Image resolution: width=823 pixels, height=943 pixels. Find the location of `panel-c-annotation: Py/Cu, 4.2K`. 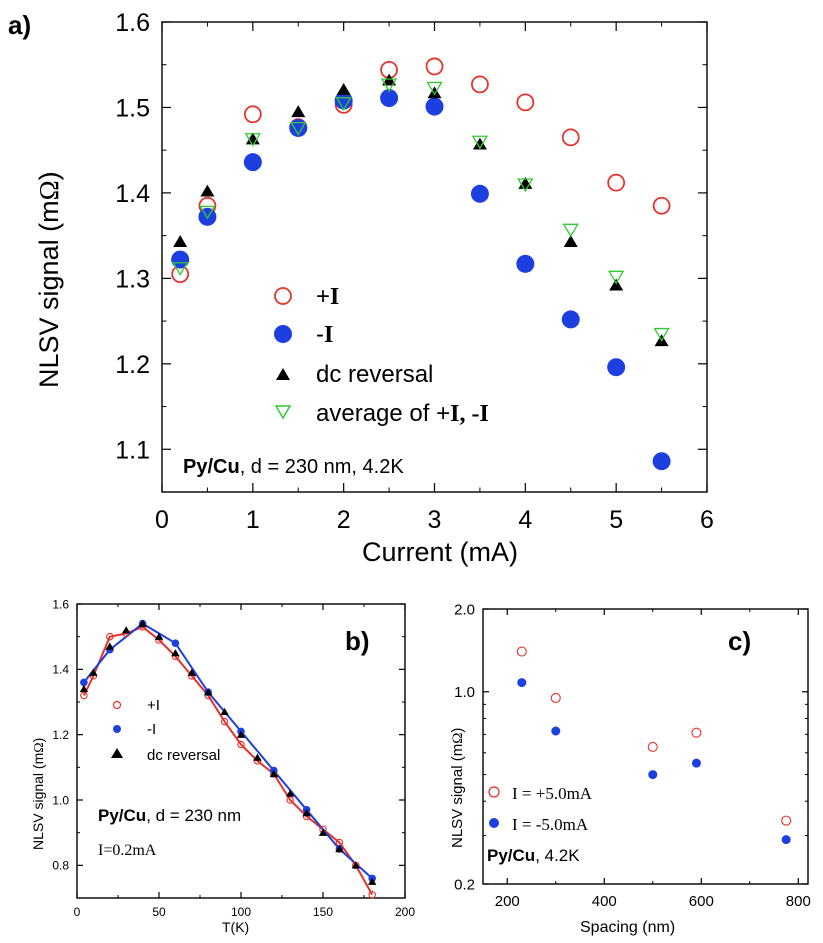

panel-c-annotation: Py/Cu, 4.2K is located at coordinates (533, 855).